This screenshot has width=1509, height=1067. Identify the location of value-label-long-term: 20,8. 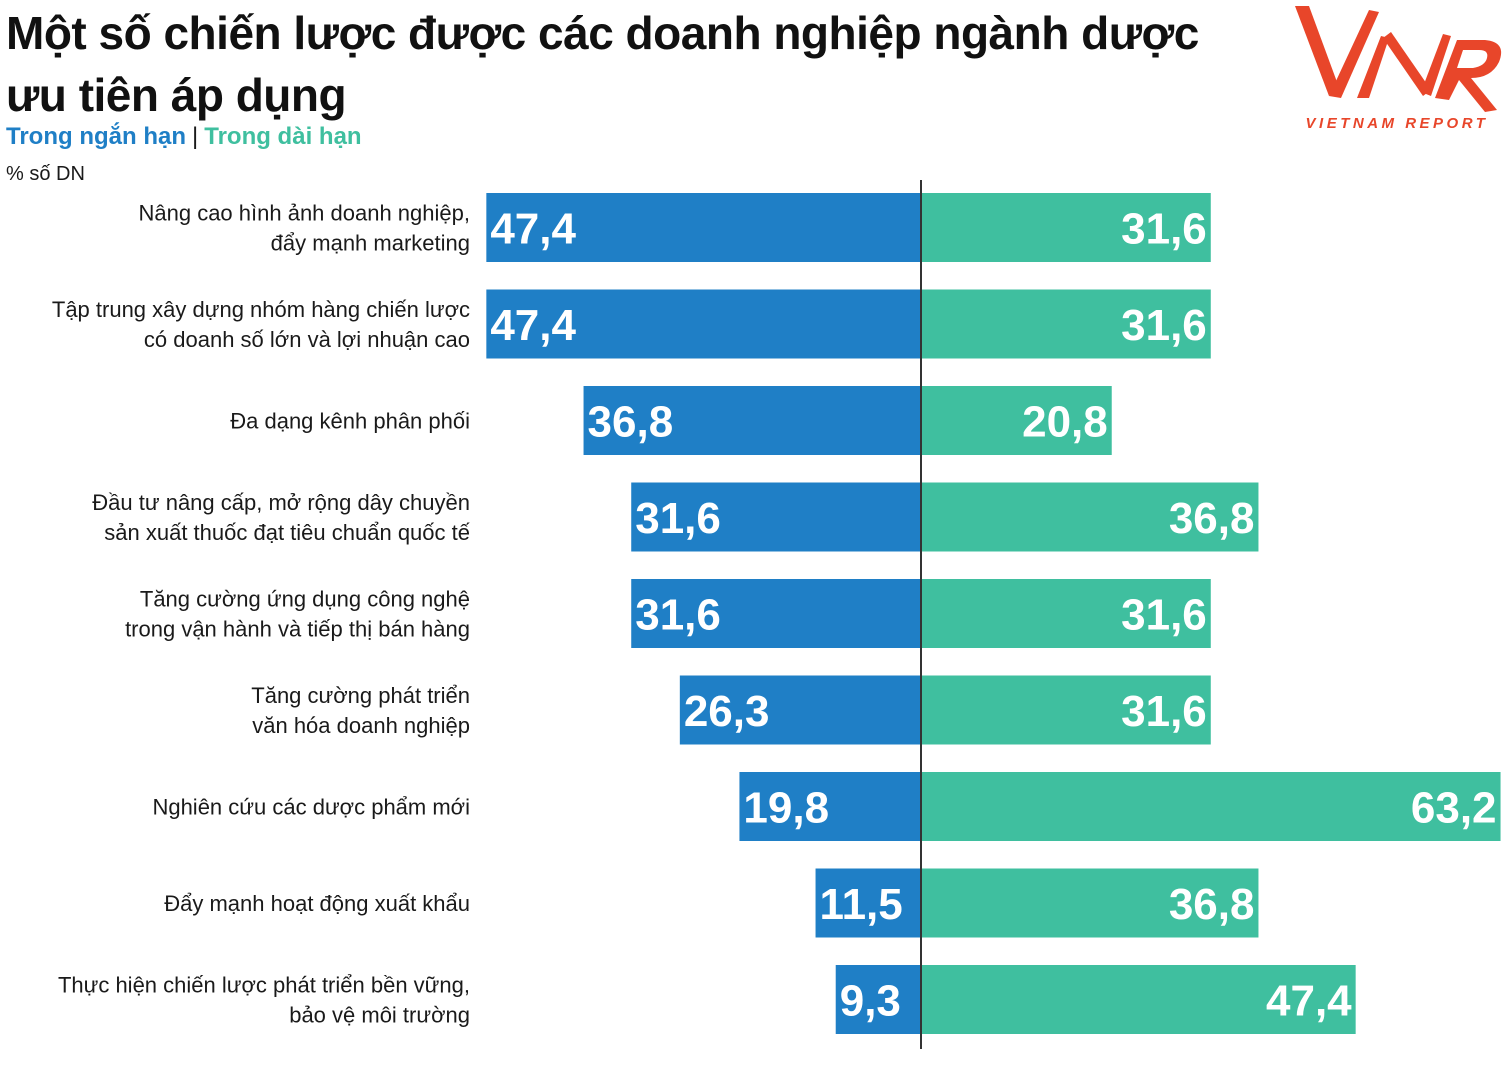
(1065, 422).